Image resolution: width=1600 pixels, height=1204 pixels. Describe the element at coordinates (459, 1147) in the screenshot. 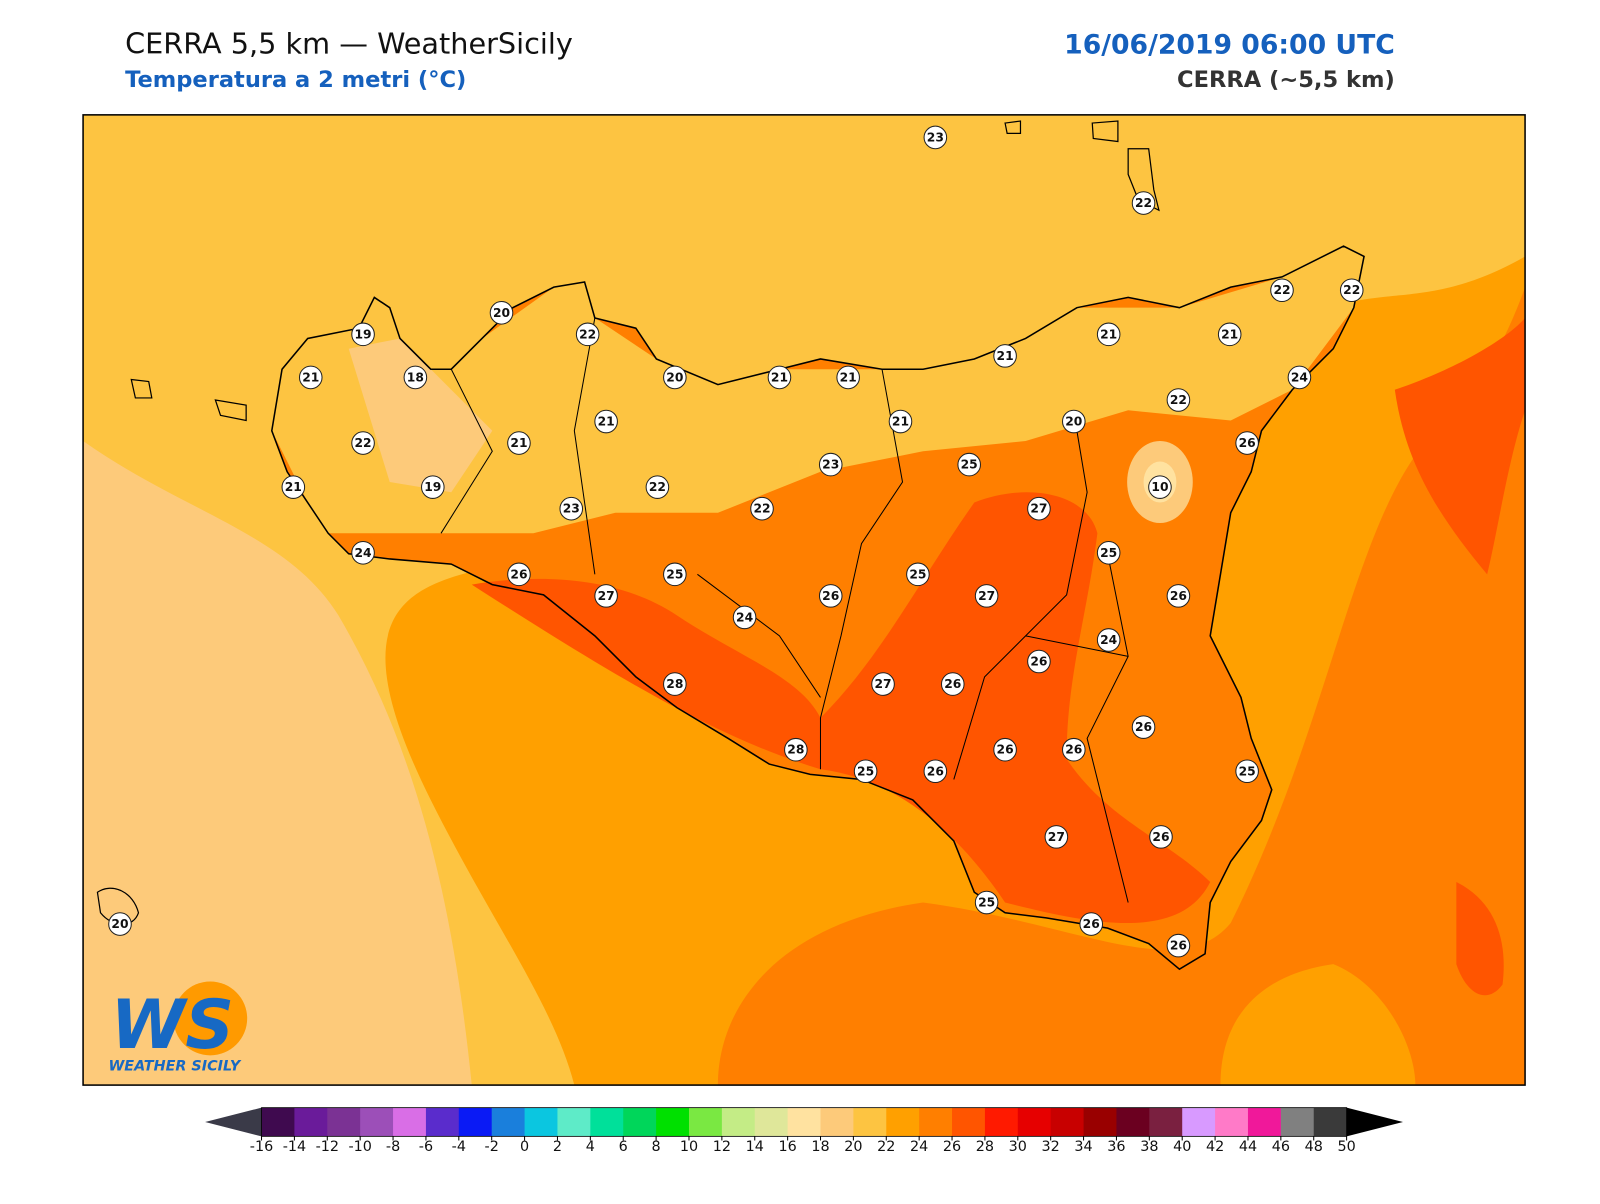

I see `colorbar-tick-label: -4` at that location.